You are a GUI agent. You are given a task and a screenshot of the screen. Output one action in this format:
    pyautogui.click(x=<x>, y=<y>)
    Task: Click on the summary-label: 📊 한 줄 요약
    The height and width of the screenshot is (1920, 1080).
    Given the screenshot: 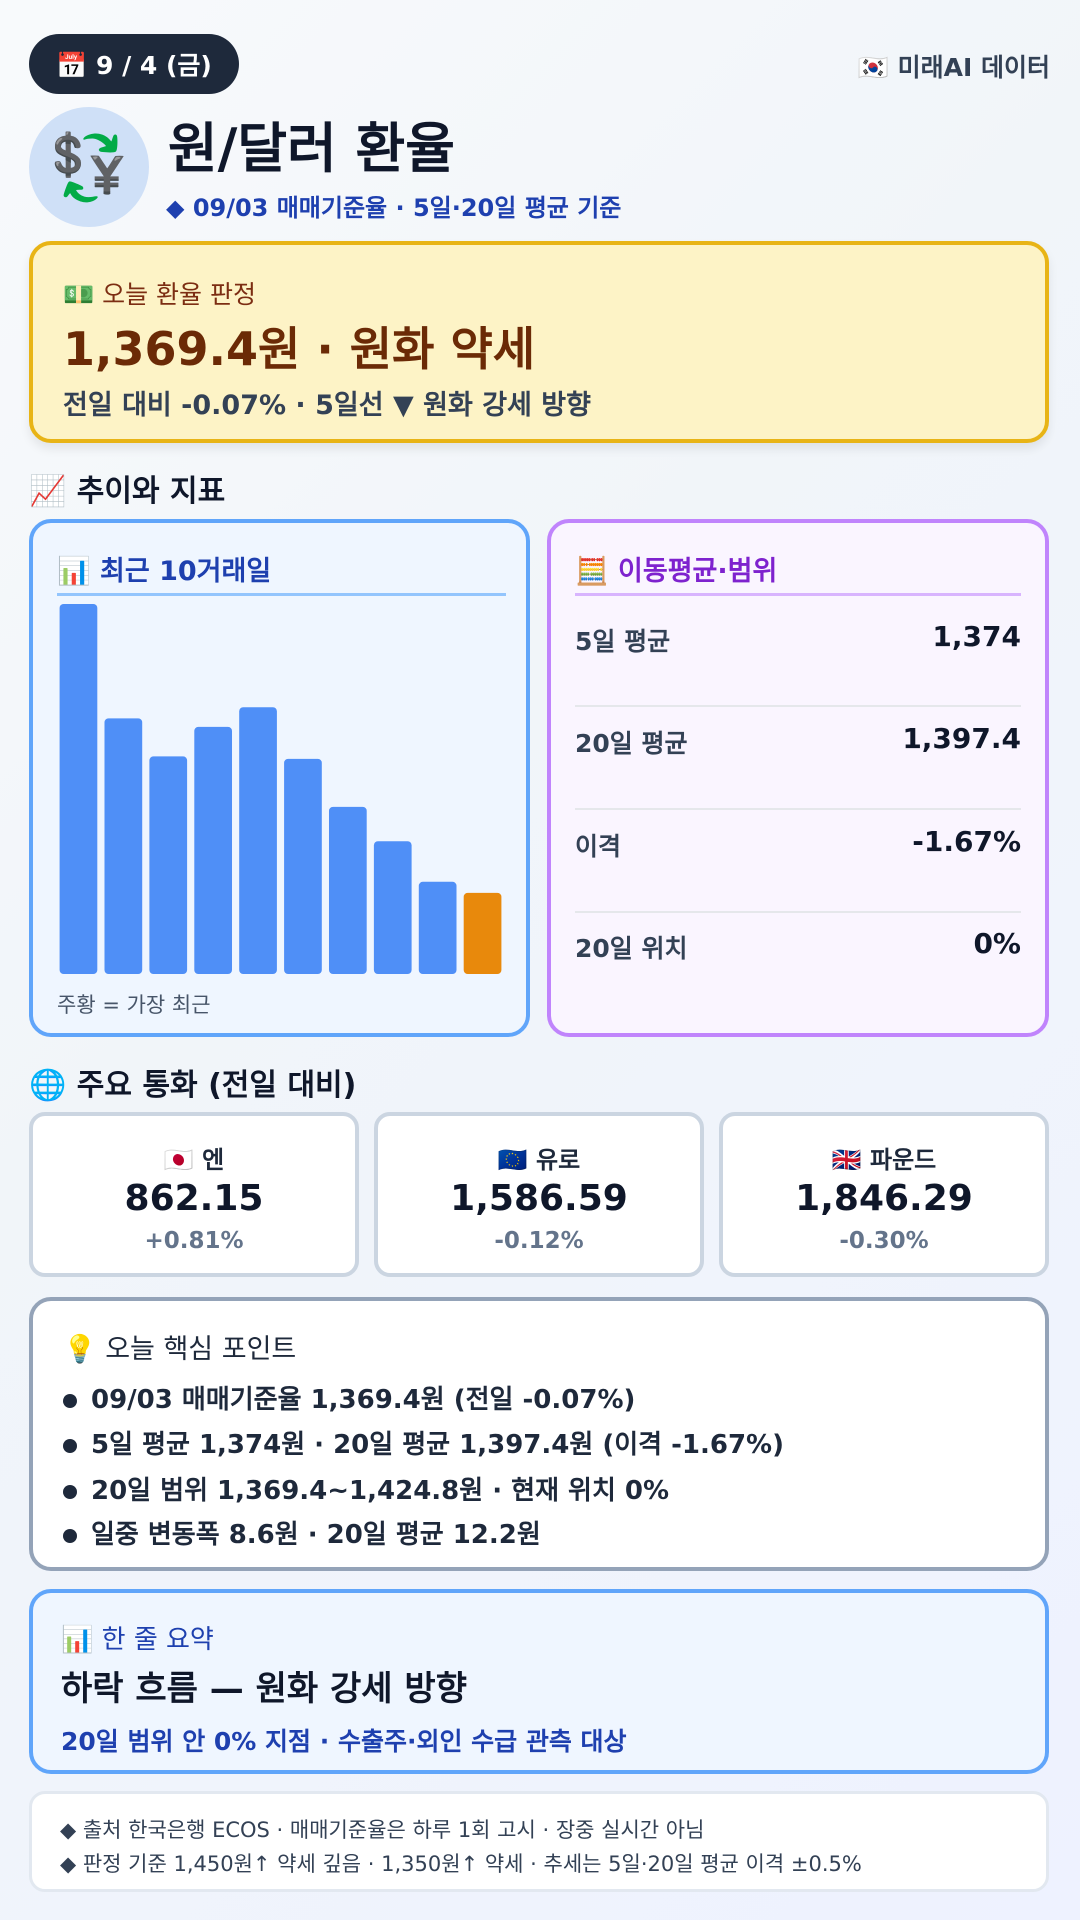 What is the action you would take?
    pyautogui.click(x=137, y=1640)
    